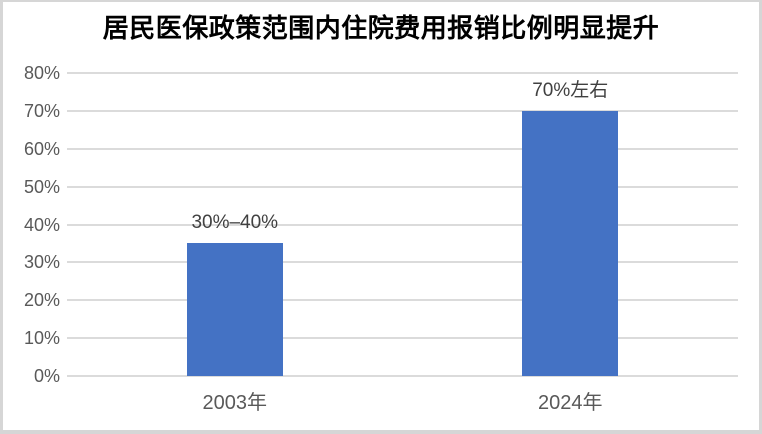 This screenshot has height=434, width=762. I want to click on gridline-10%, so click(402, 338).